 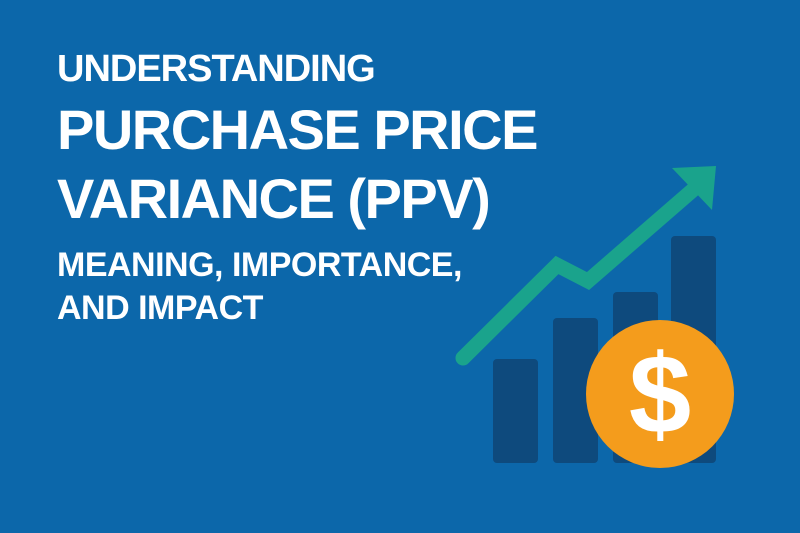 I want to click on main-title-line-2: VARIANCE (PPV), so click(x=274, y=198).